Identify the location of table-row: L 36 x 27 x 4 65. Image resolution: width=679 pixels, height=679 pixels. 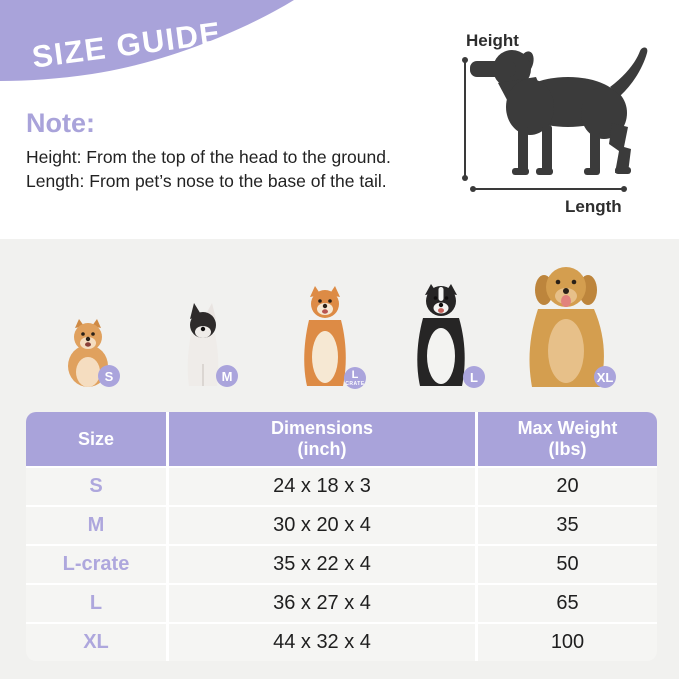
(341, 602).